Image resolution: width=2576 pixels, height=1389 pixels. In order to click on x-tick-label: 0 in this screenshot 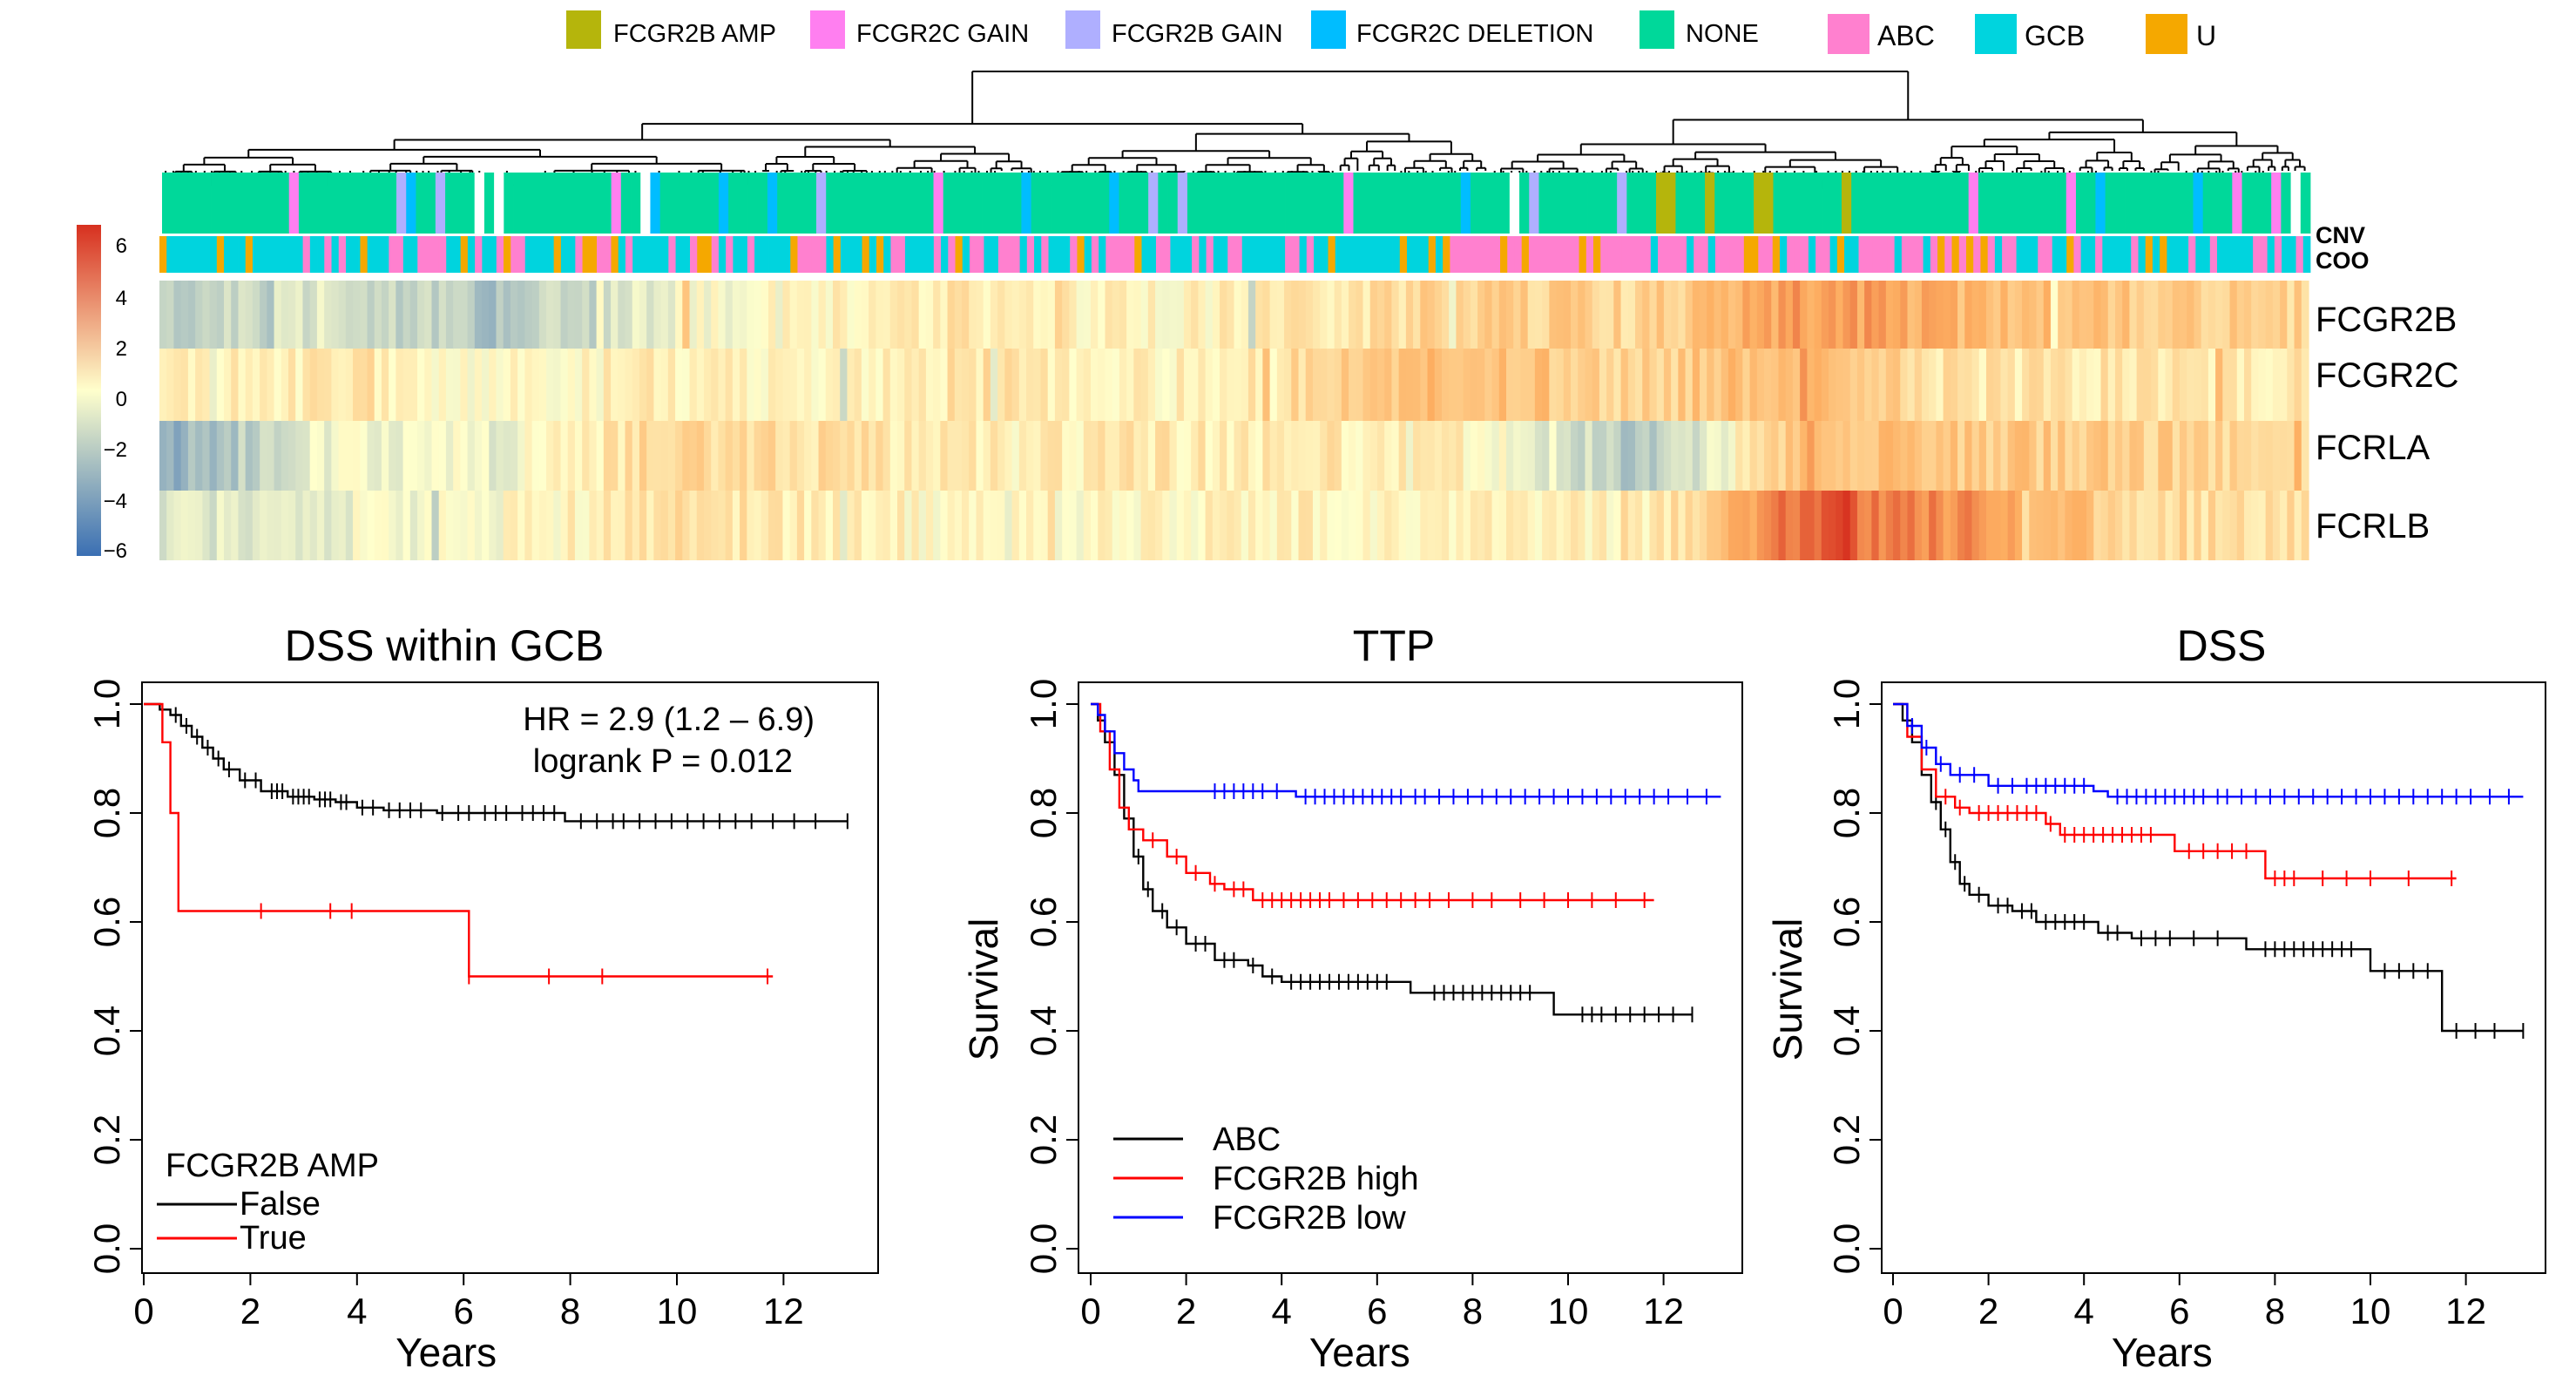, I will do `click(143, 1311)`.